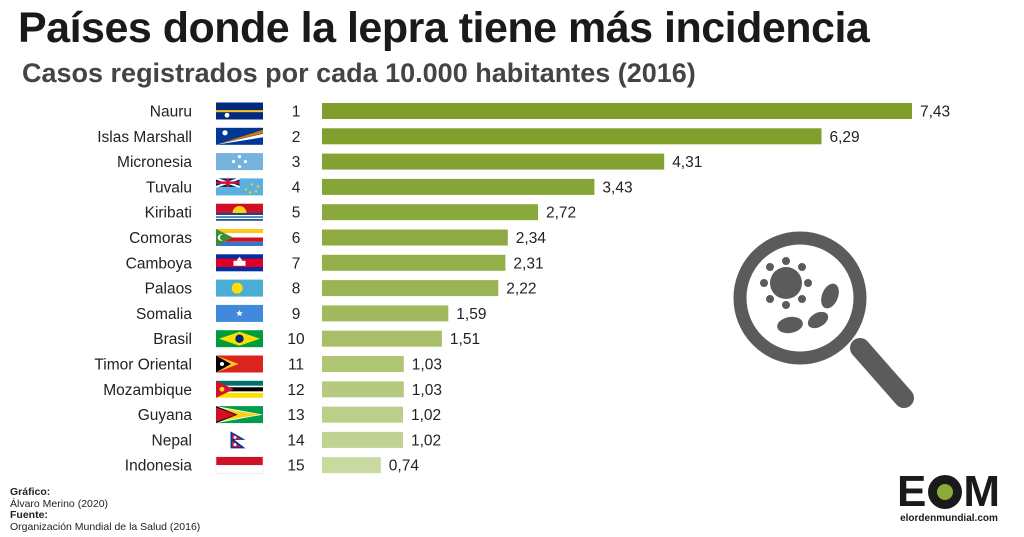  What do you see at coordinates (105, 526) in the screenshot?
I see `source-name: Organización Mundial de la Salud (2016)` at bounding box center [105, 526].